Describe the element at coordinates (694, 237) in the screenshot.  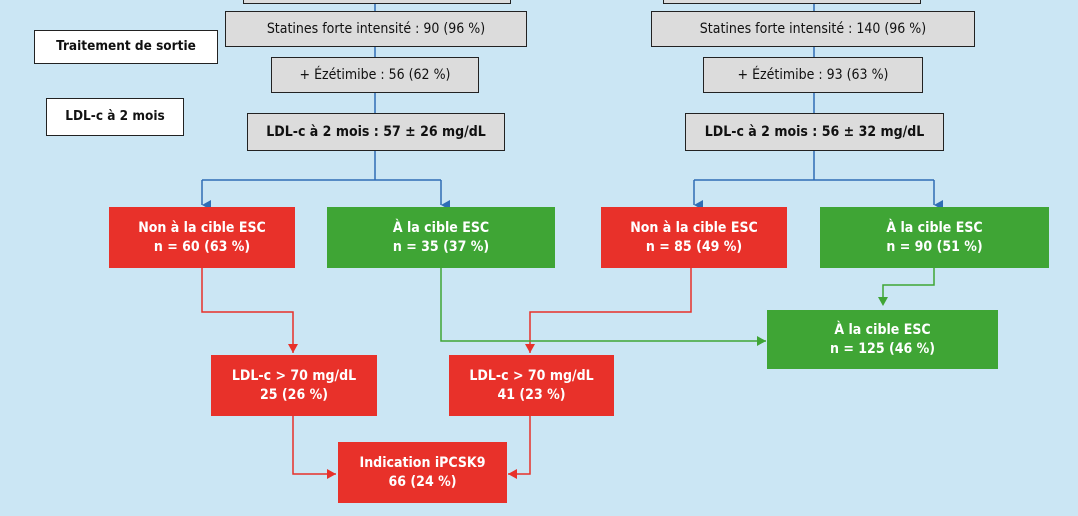
I see `right-not-at-target-box: Non à la cible ESC n = 85 (49 %)` at that location.